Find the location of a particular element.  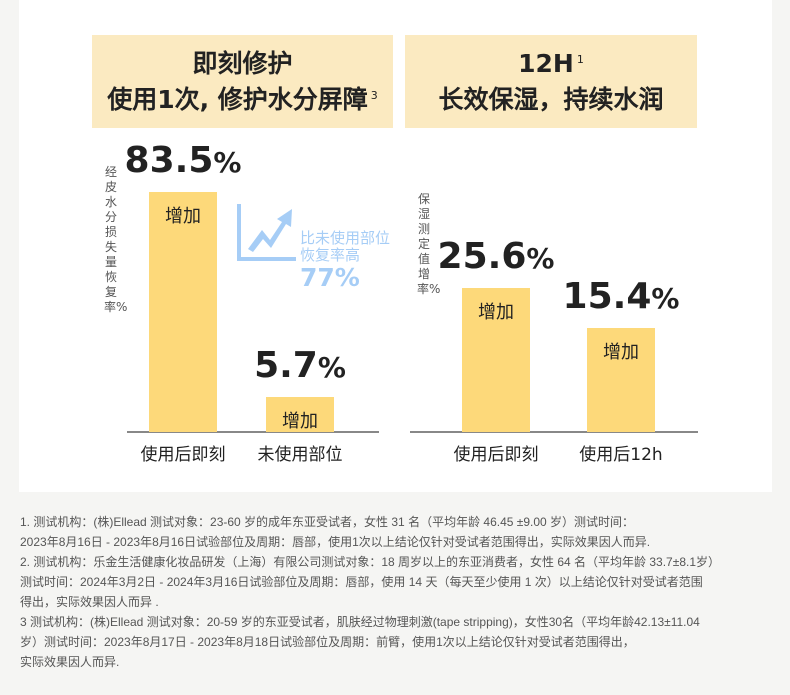

footnote-ref: 1 is located at coordinates (580, 59).